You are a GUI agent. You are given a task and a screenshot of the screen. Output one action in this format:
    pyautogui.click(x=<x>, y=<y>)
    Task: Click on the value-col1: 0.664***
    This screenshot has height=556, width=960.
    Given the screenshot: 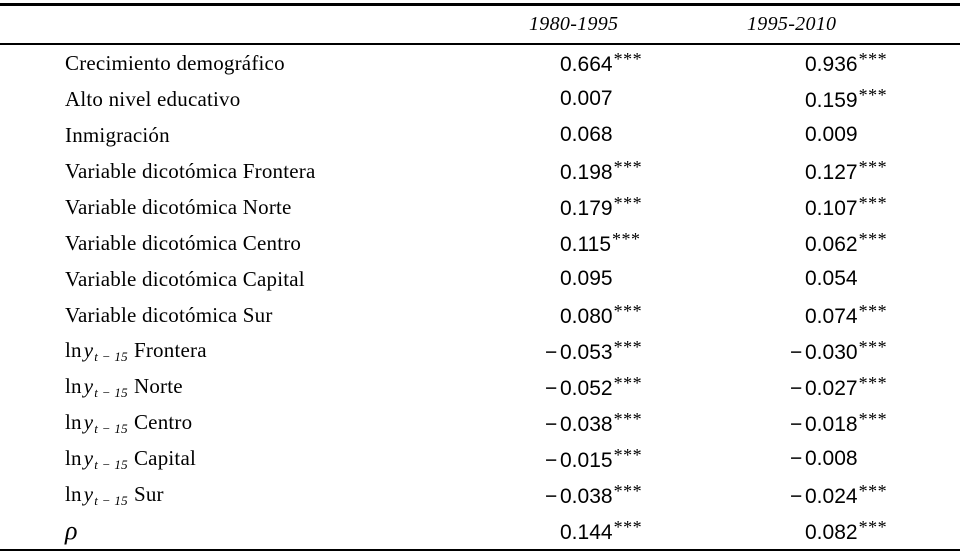 What is the action you would take?
    pyautogui.click(x=667, y=63)
    